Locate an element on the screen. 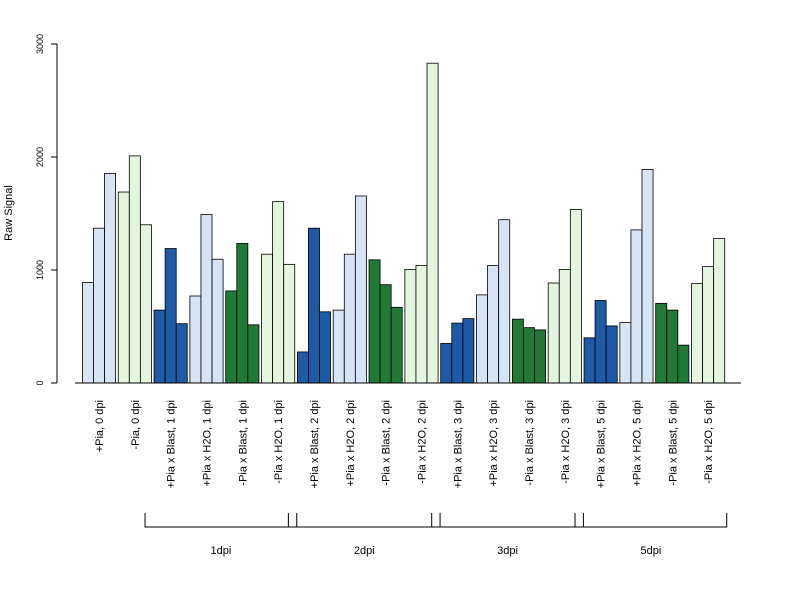 Image resolution: width=800 pixels, height=600 pixels. bracket: 2dpi is located at coordinates (364, 535).